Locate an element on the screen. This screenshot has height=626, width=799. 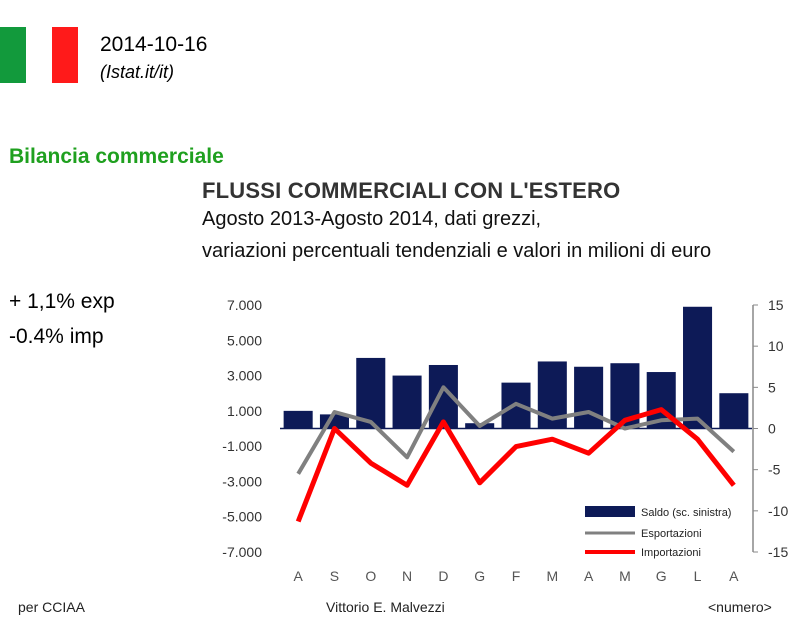
line-importazioni is located at coordinates (515, 465).